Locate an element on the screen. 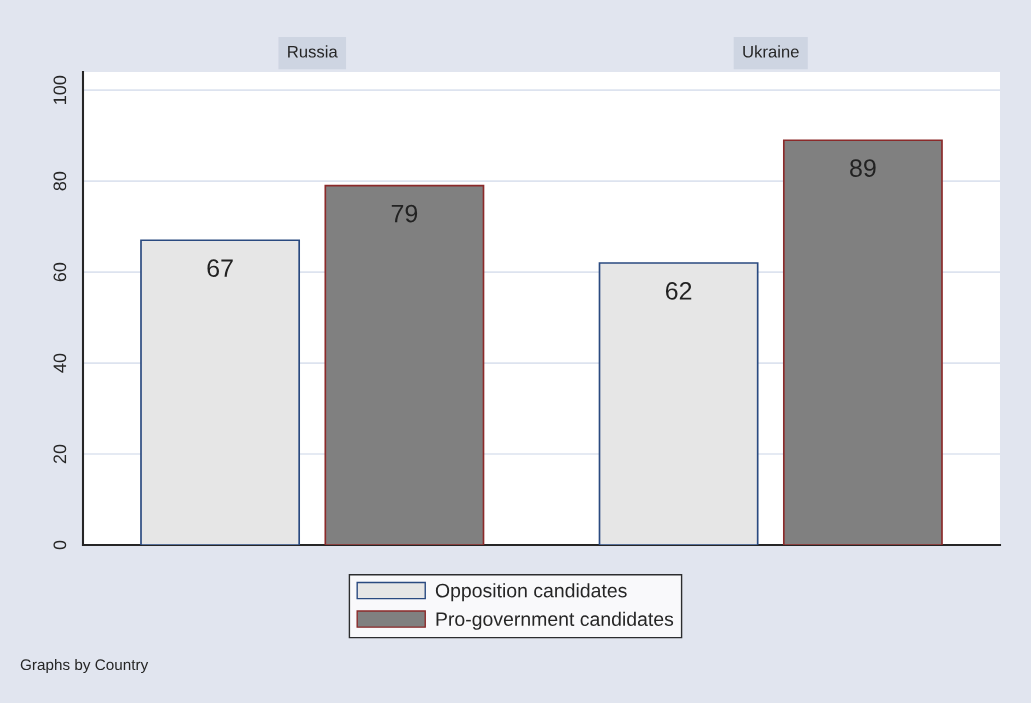 Image resolution: width=1031 pixels, height=703 pixels. y-tick-label: 60 is located at coordinates (60, 272).